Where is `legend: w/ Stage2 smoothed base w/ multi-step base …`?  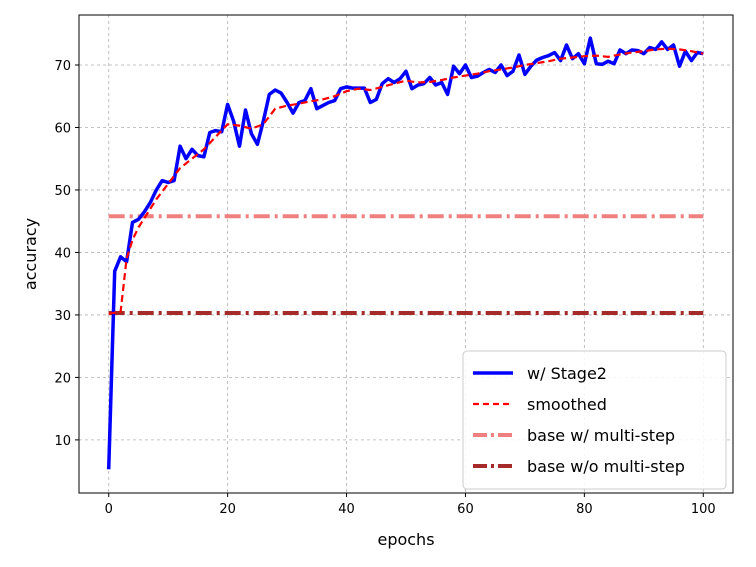
legend: w/ Stage2 smoothed base w/ multi-step base … is located at coordinates (594, 420).